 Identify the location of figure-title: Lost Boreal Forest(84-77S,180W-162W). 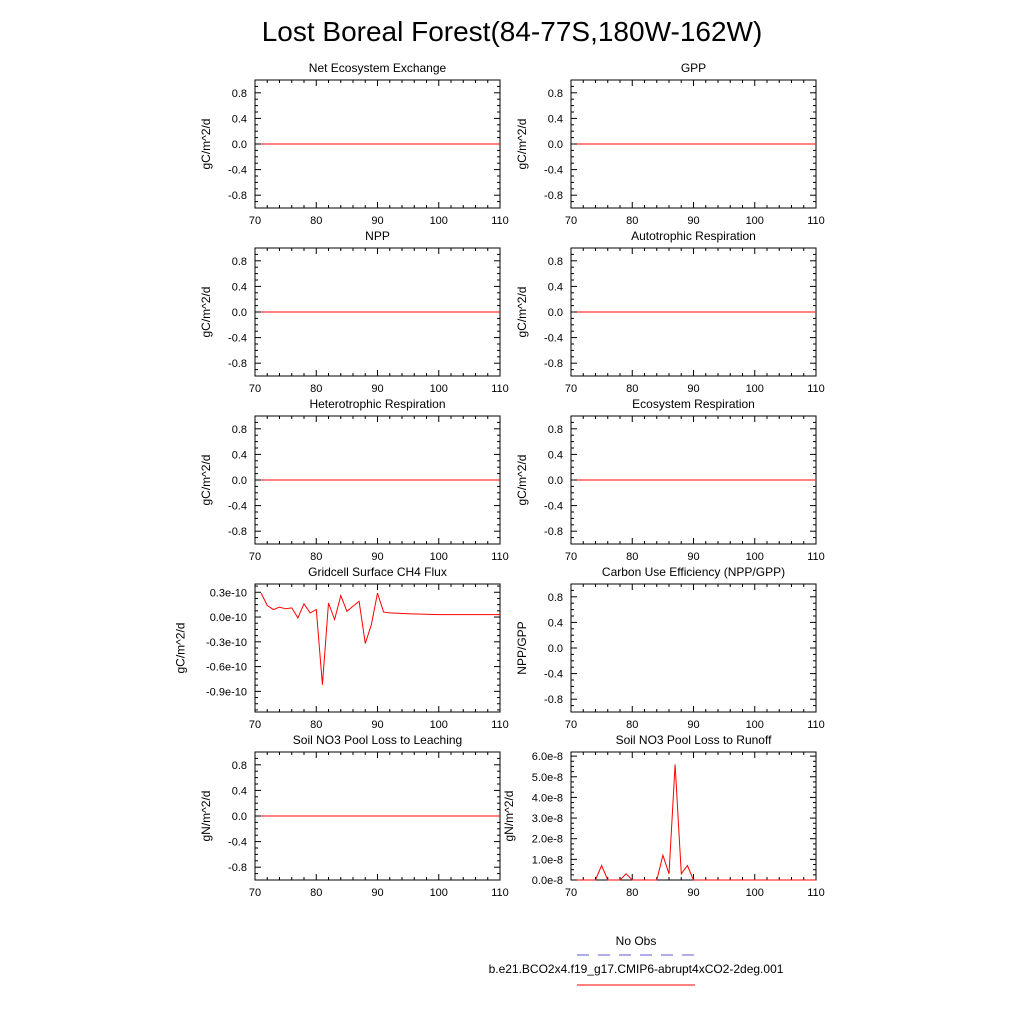
(512, 31).